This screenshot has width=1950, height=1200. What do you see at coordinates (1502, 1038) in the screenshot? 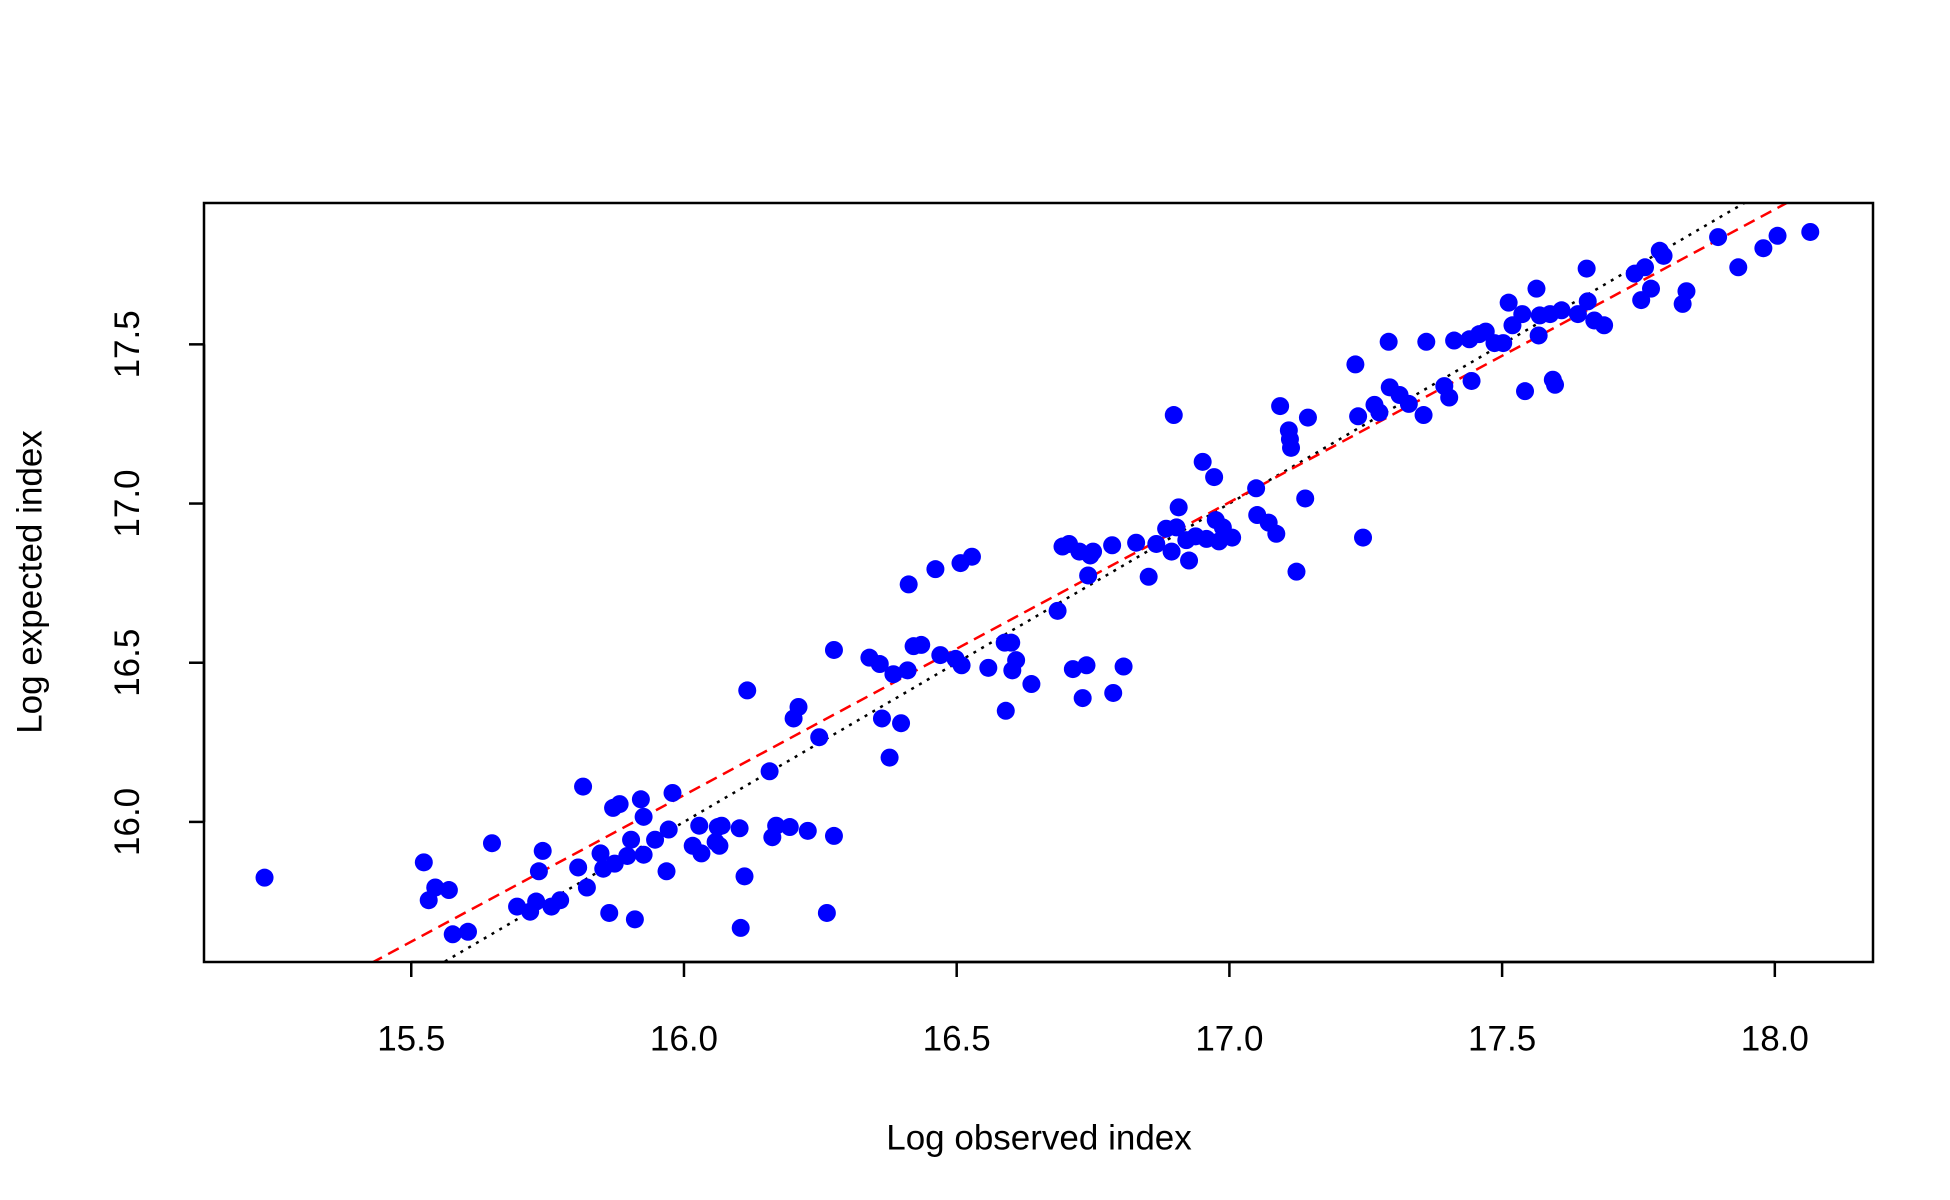
I see `x-tick-label: 17.5` at bounding box center [1502, 1038].